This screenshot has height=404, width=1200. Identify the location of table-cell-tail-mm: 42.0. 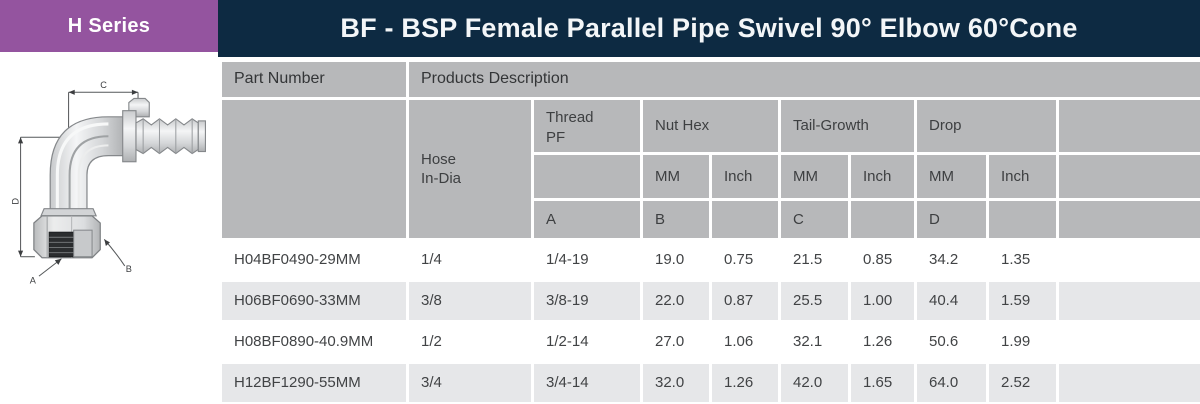
(814, 383).